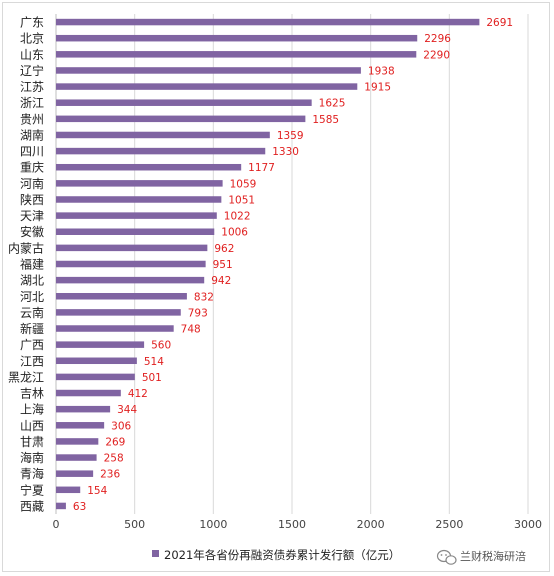 This screenshot has height=576, width=554. What do you see at coordinates (332, 104) in the screenshot?
I see `data-label: 1625` at bounding box center [332, 104].